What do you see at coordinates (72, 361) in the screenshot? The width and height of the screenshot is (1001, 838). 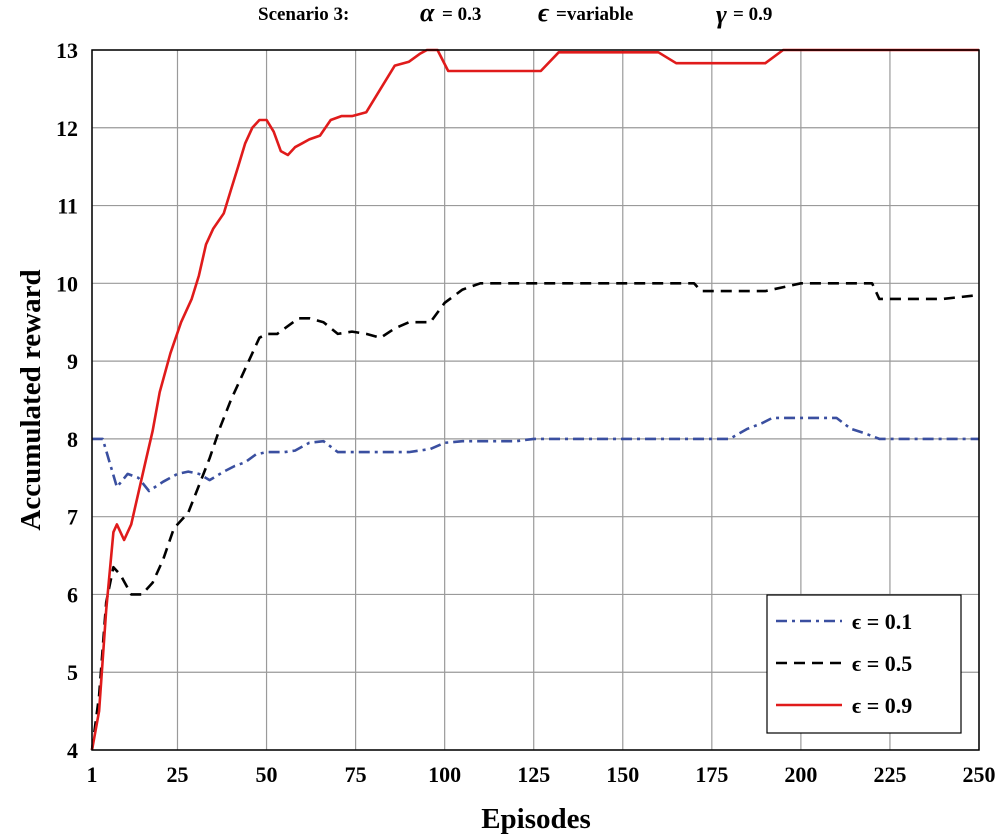 I see `y-tick-label: 9` at bounding box center [72, 361].